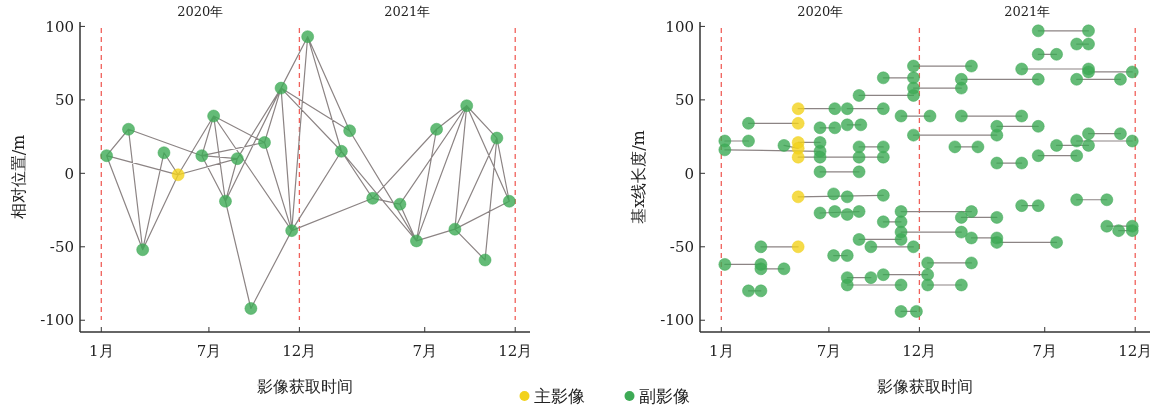 The width and height of the screenshot is (1157, 414). I want to click on legend-label: 副影像, so click(664, 395).